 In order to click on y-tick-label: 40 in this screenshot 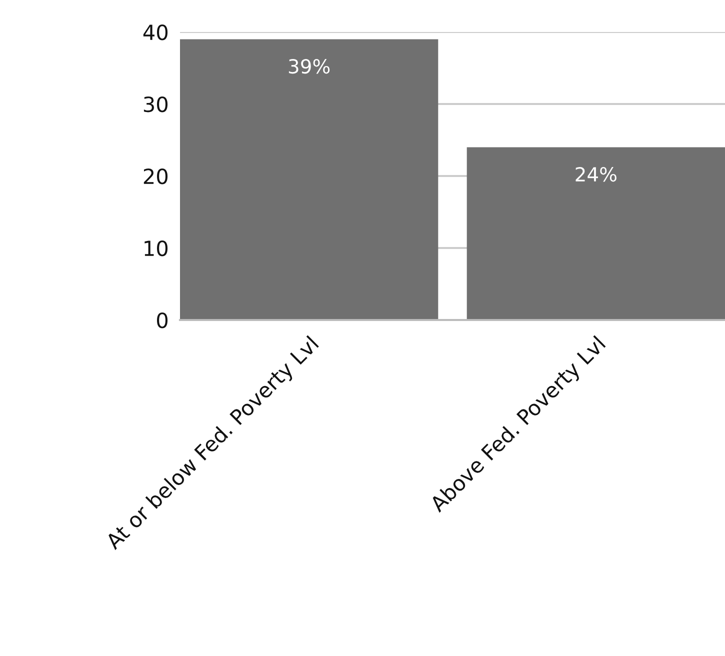, I will do `click(155, 32)`.